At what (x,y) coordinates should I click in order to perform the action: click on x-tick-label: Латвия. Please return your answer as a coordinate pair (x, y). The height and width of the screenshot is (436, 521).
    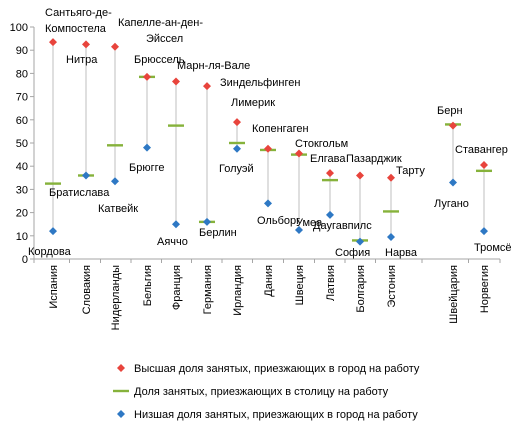
    Looking at the image, I should click on (331, 283).